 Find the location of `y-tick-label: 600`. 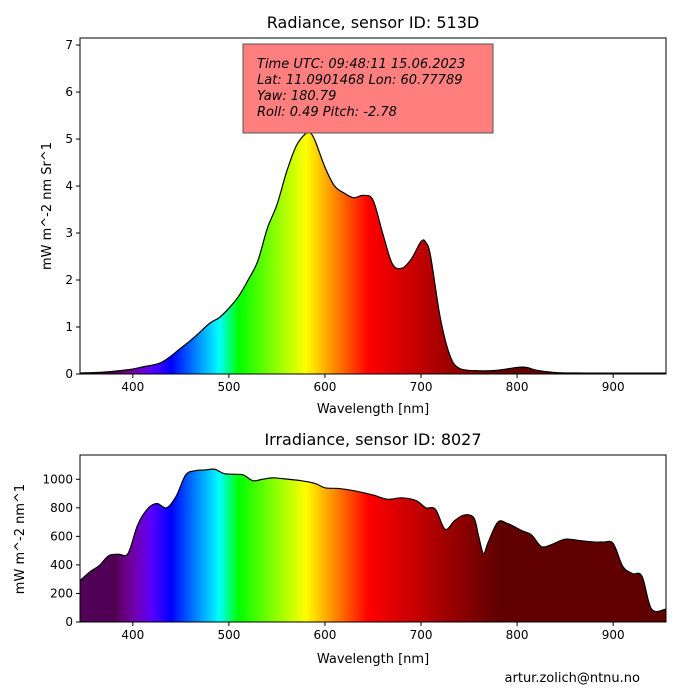

y-tick-label: 600 is located at coordinates (61, 536).